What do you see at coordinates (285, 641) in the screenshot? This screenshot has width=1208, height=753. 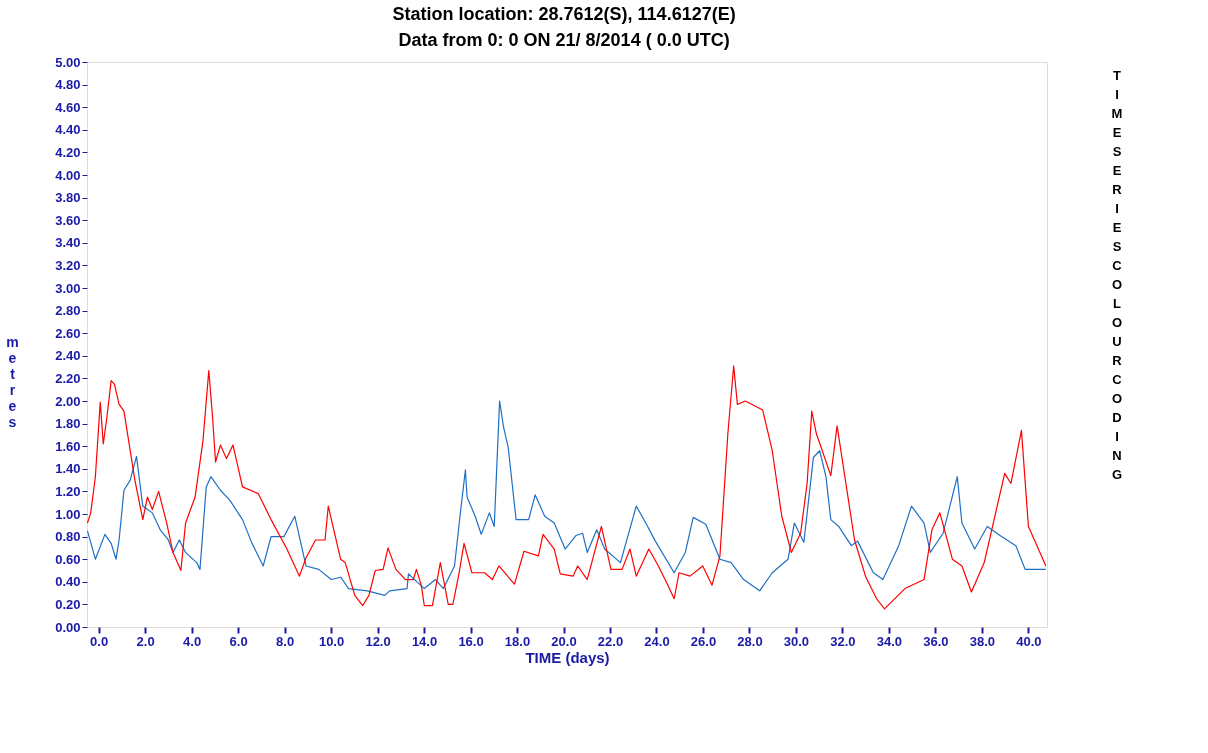 I see `x-tick-label: 8.0` at bounding box center [285, 641].